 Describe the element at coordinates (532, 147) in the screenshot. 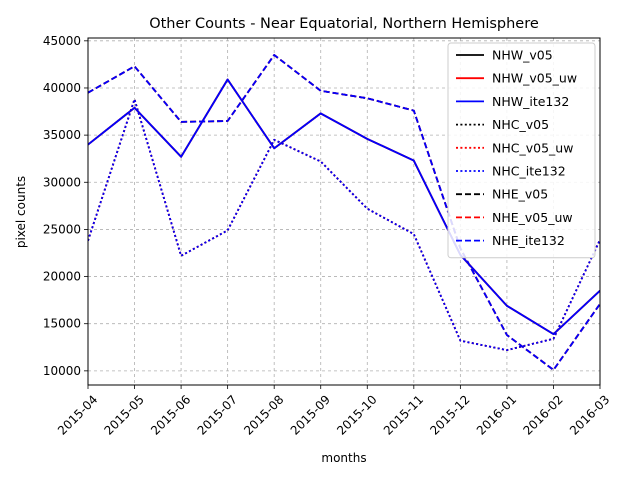

I see `legend-label: NHC_v05_uw` at that location.